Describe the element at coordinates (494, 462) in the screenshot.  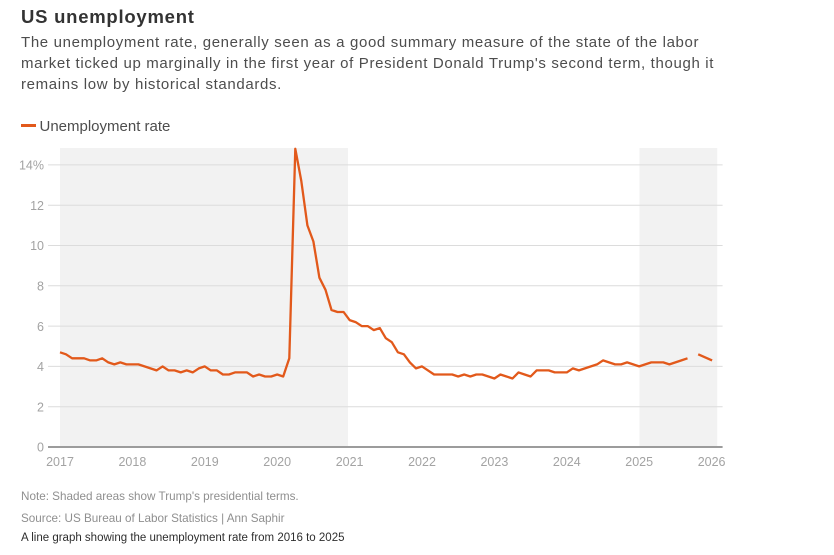
I see `svg-text: 2023` at that location.